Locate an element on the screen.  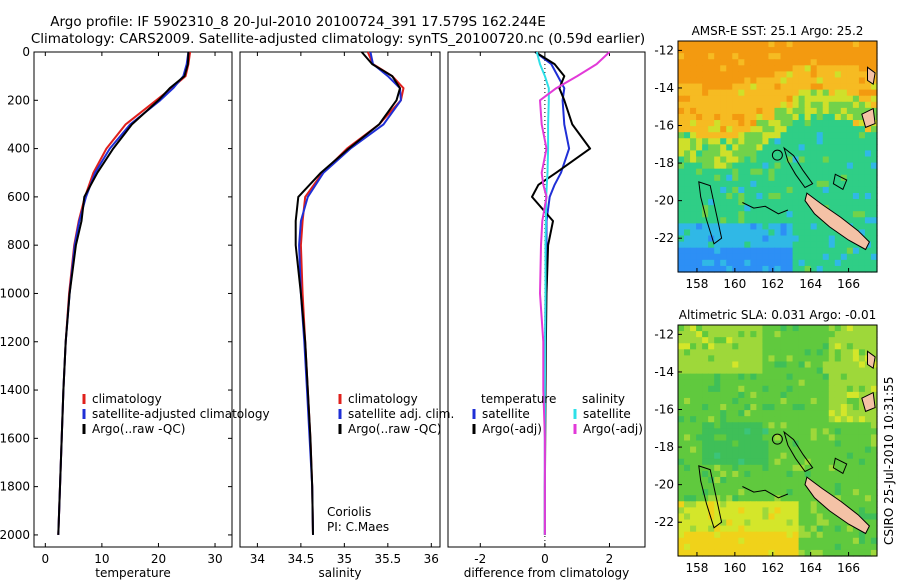
temperature-ytick-label: 1600 is located at coordinates (15, 438).